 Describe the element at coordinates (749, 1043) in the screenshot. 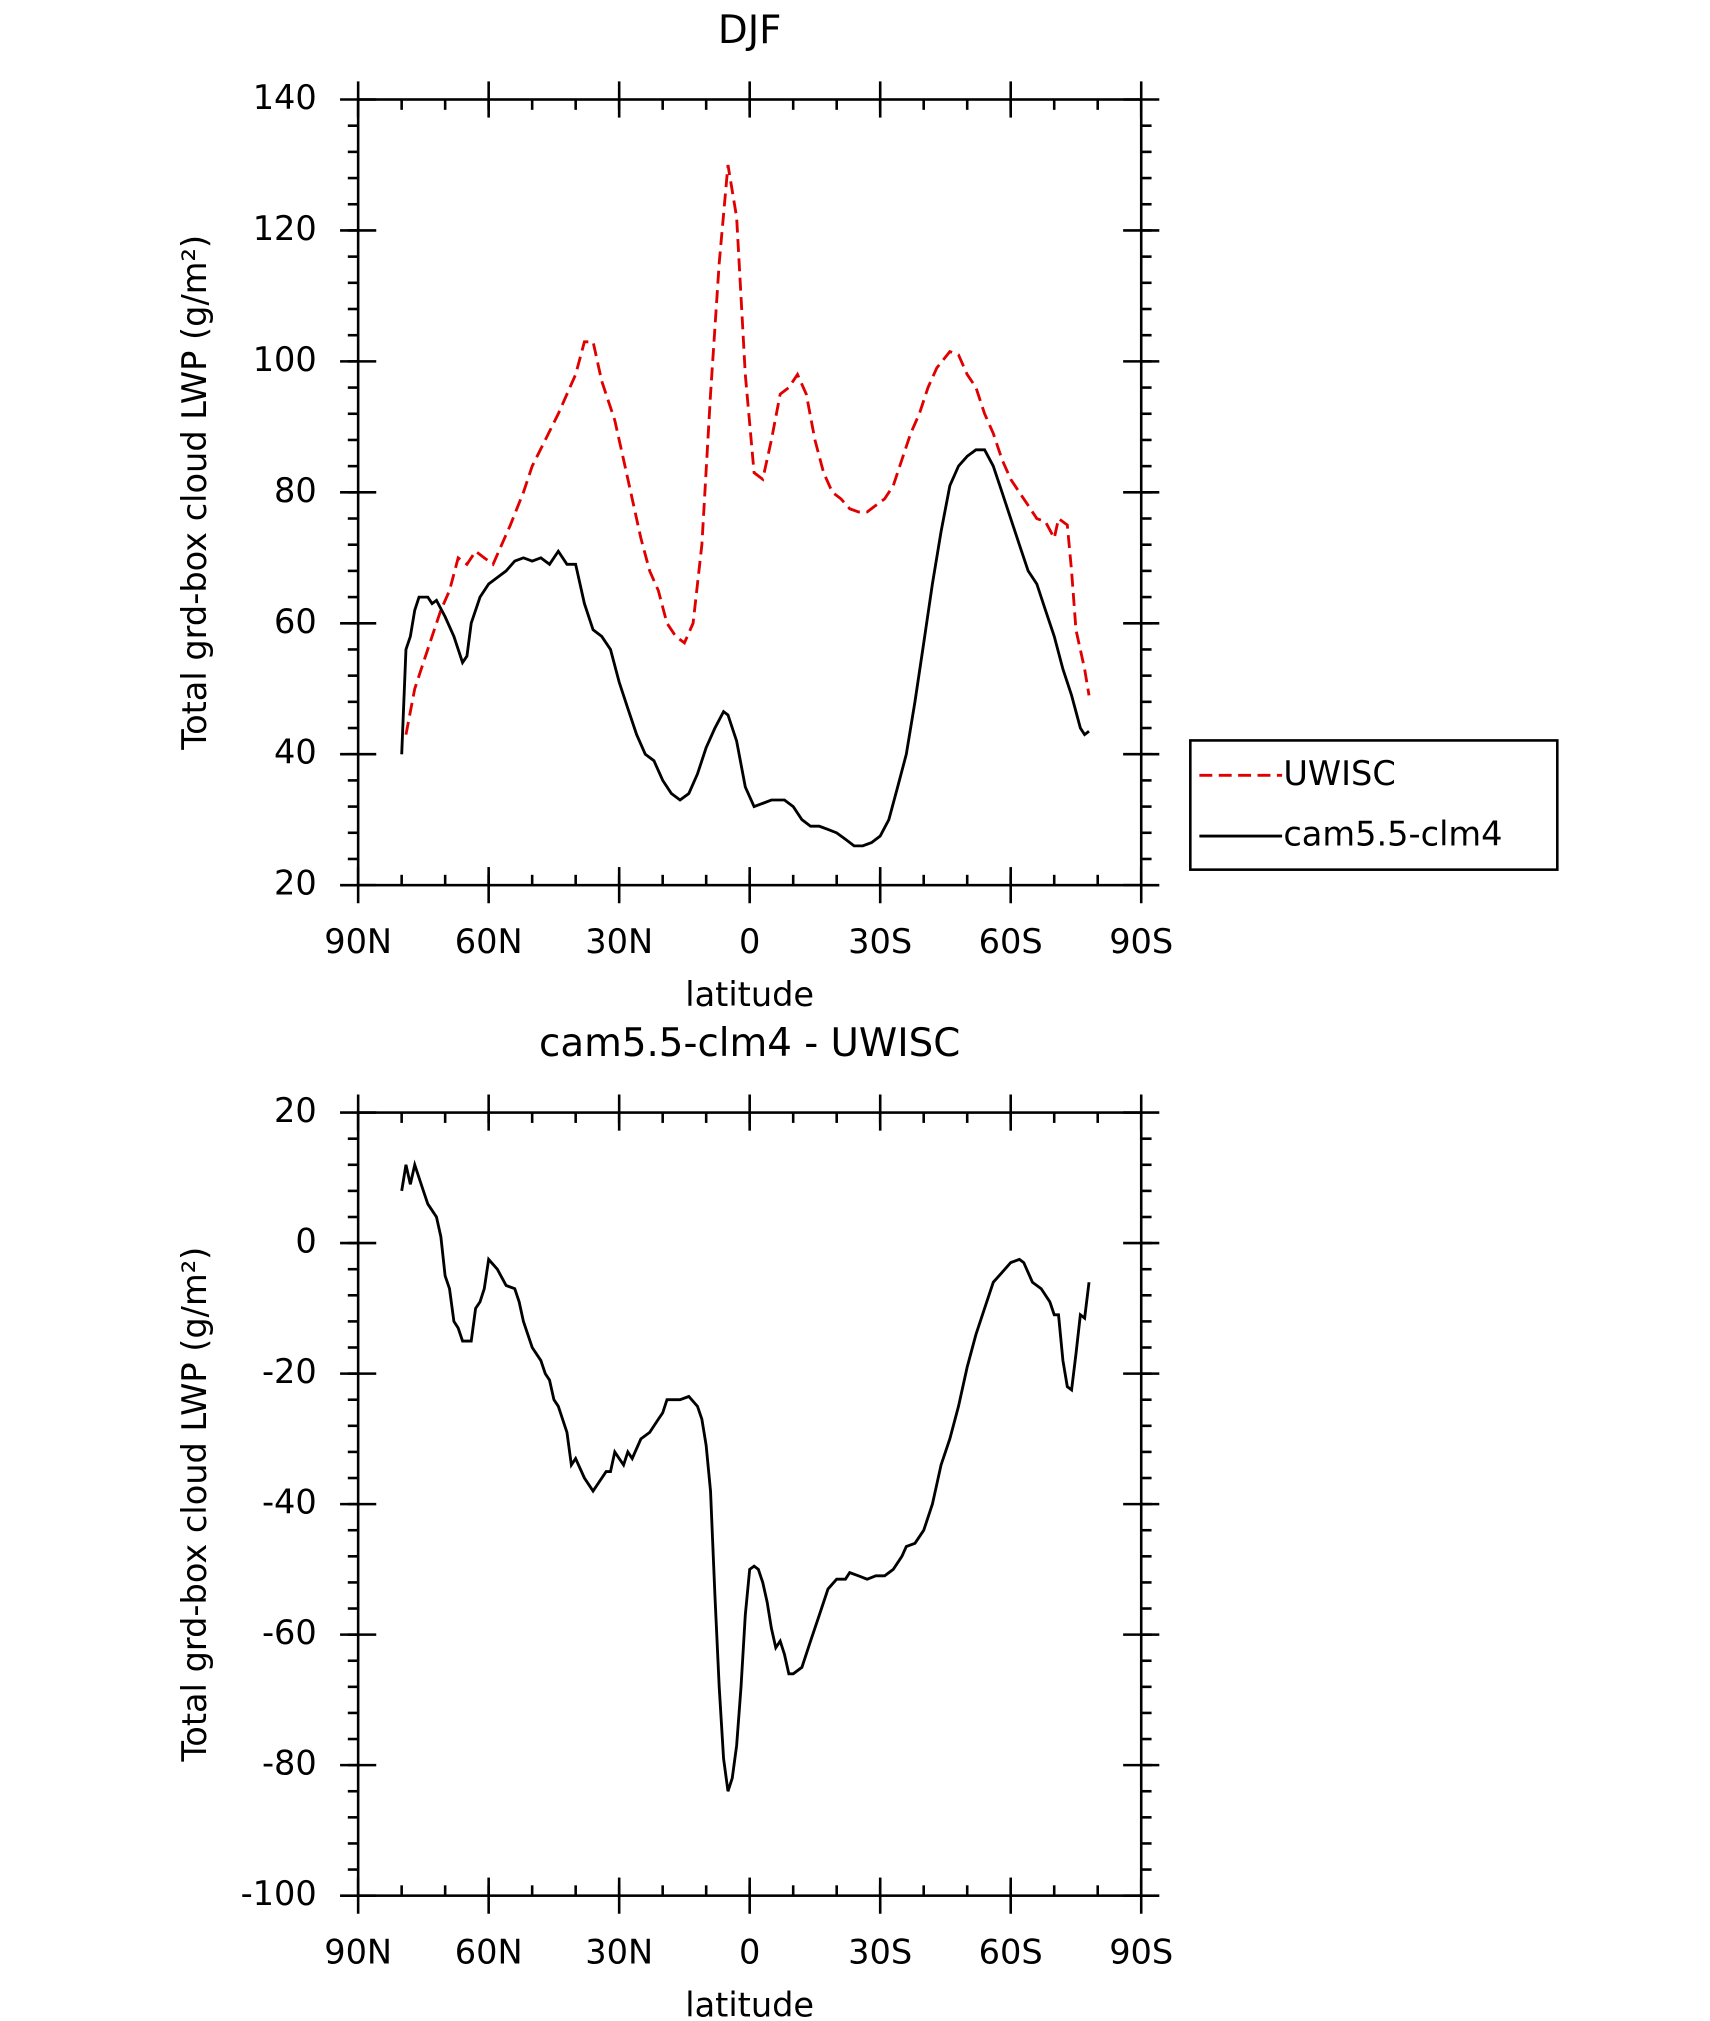

I see `chart-title: cam5.5-clm4 - UWISC` at that location.